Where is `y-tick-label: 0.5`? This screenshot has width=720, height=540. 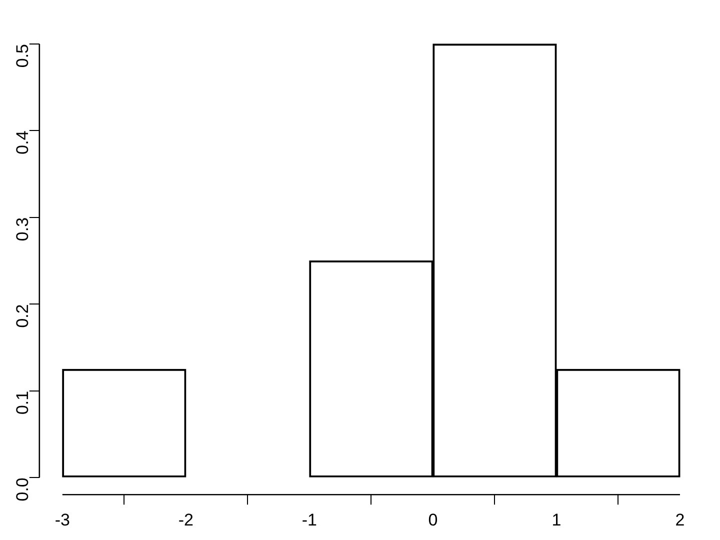
y-tick-label: 0.5 is located at coordinates (22, 56).